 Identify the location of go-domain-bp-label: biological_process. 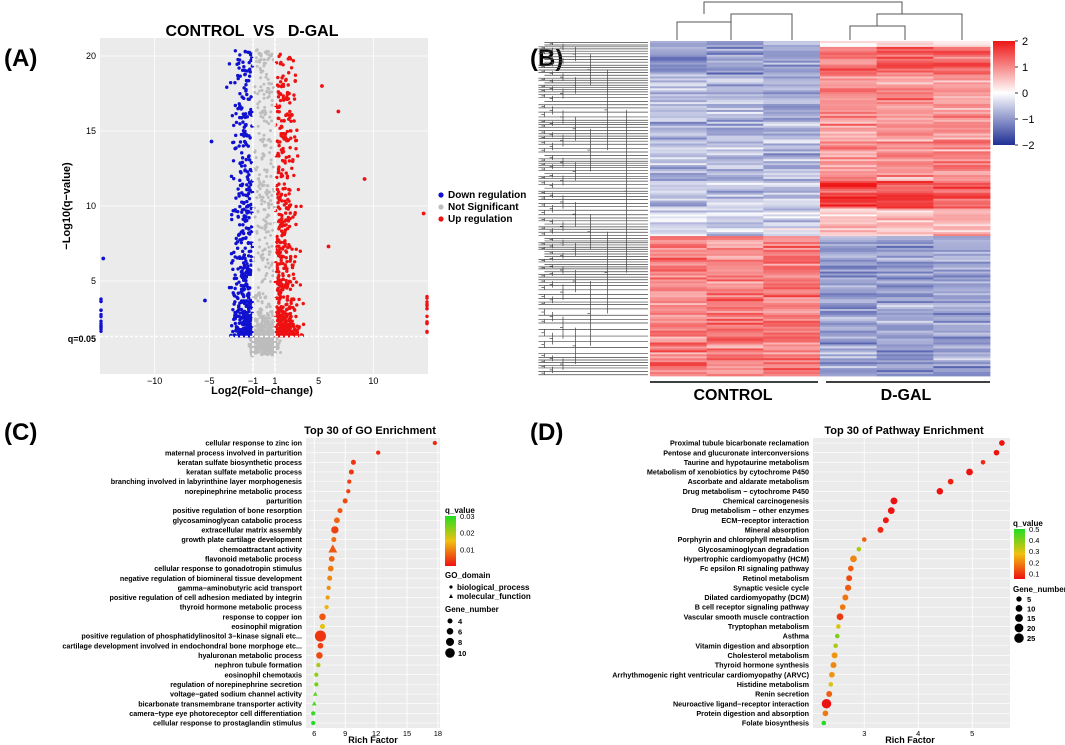
(493, 587).